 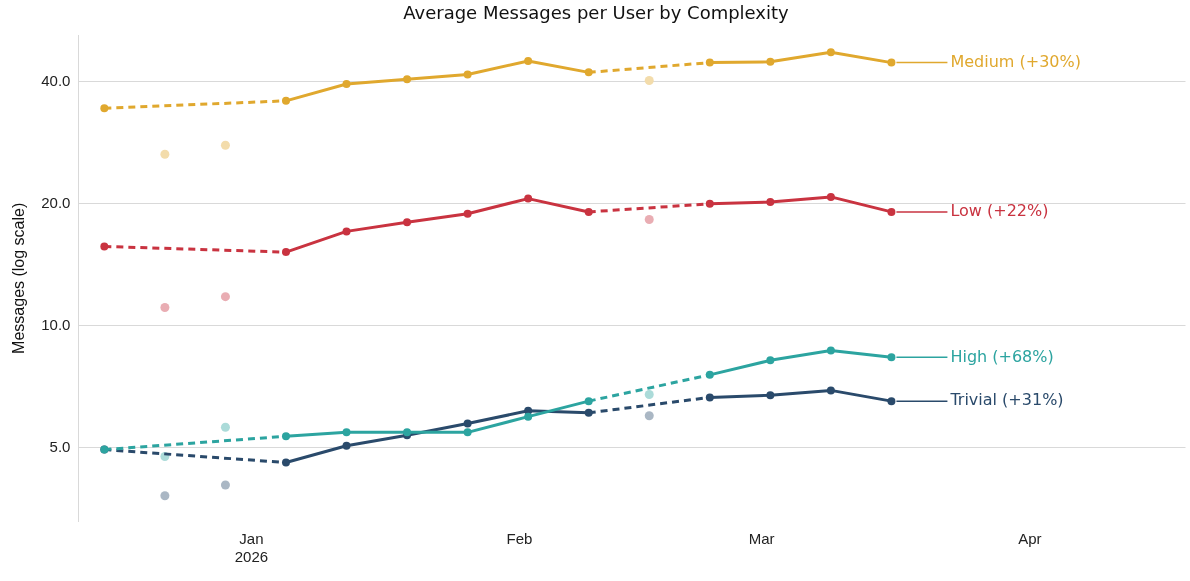 I want to click on x-tick-label: Jan 2026, so click(x=251, y=548).